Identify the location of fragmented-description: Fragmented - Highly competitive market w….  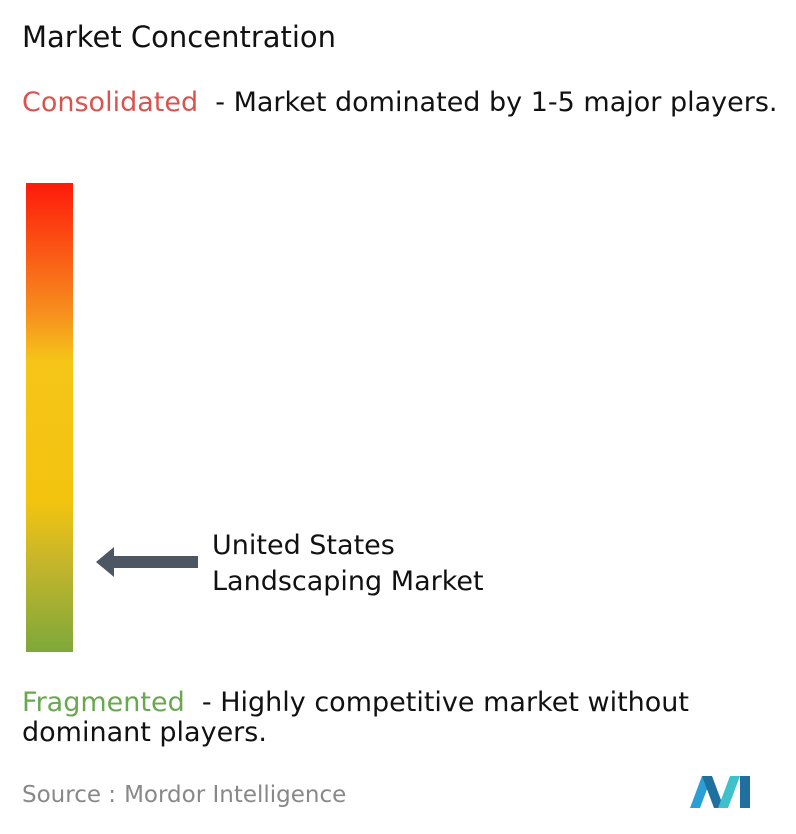
(407, 718).